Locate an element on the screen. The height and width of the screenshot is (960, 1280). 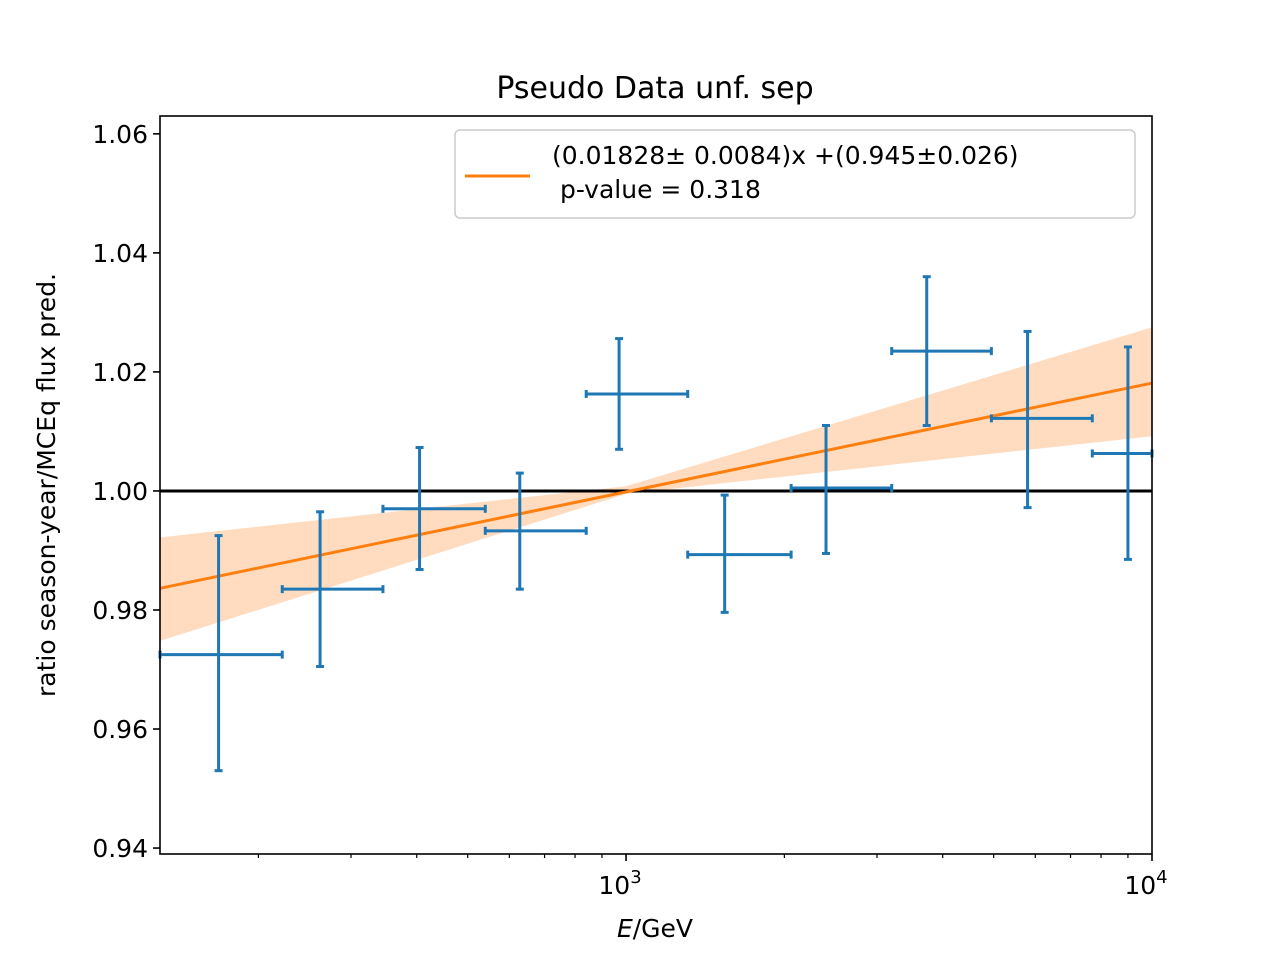
x-axis-label-symbol: E is located at coordinates (625, 928).